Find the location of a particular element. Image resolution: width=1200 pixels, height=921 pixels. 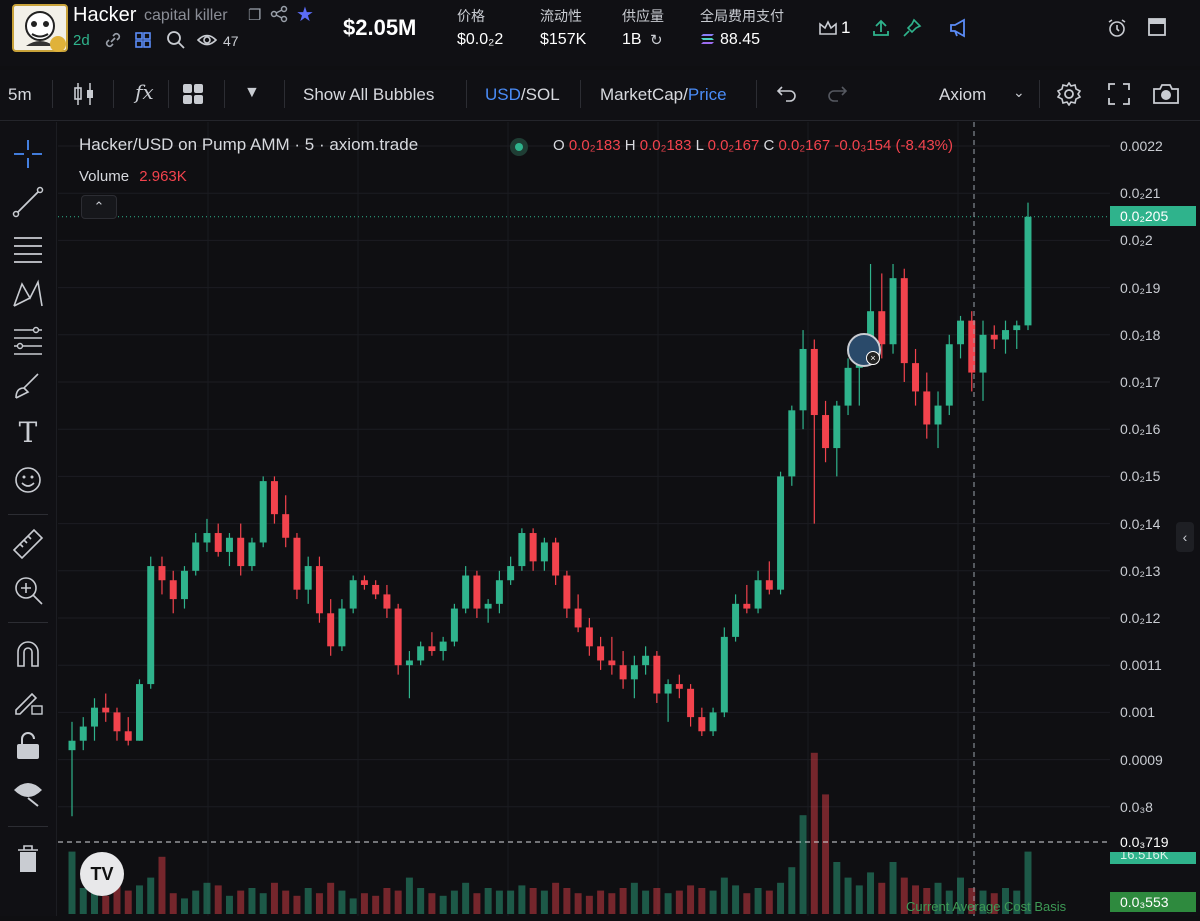

mode-toggle: MarketCap/Price is located at coordinates (663, 95).